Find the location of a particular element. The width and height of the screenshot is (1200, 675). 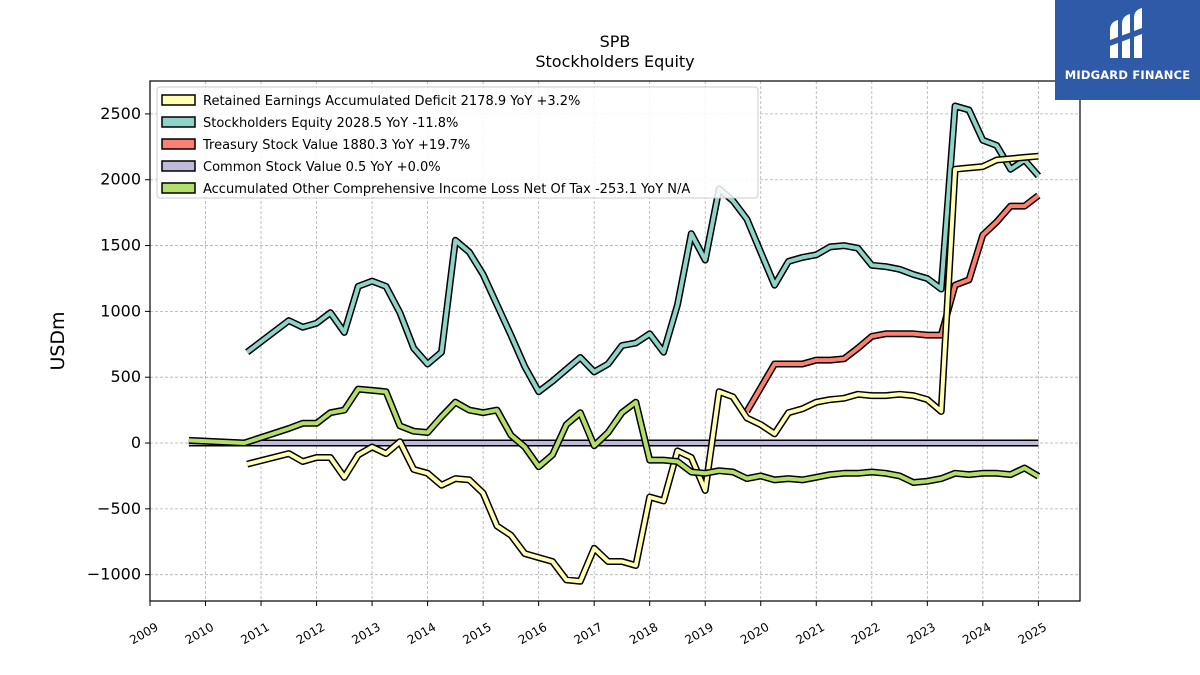

y-tick-label: −500 is located at coordinates (119, 508).